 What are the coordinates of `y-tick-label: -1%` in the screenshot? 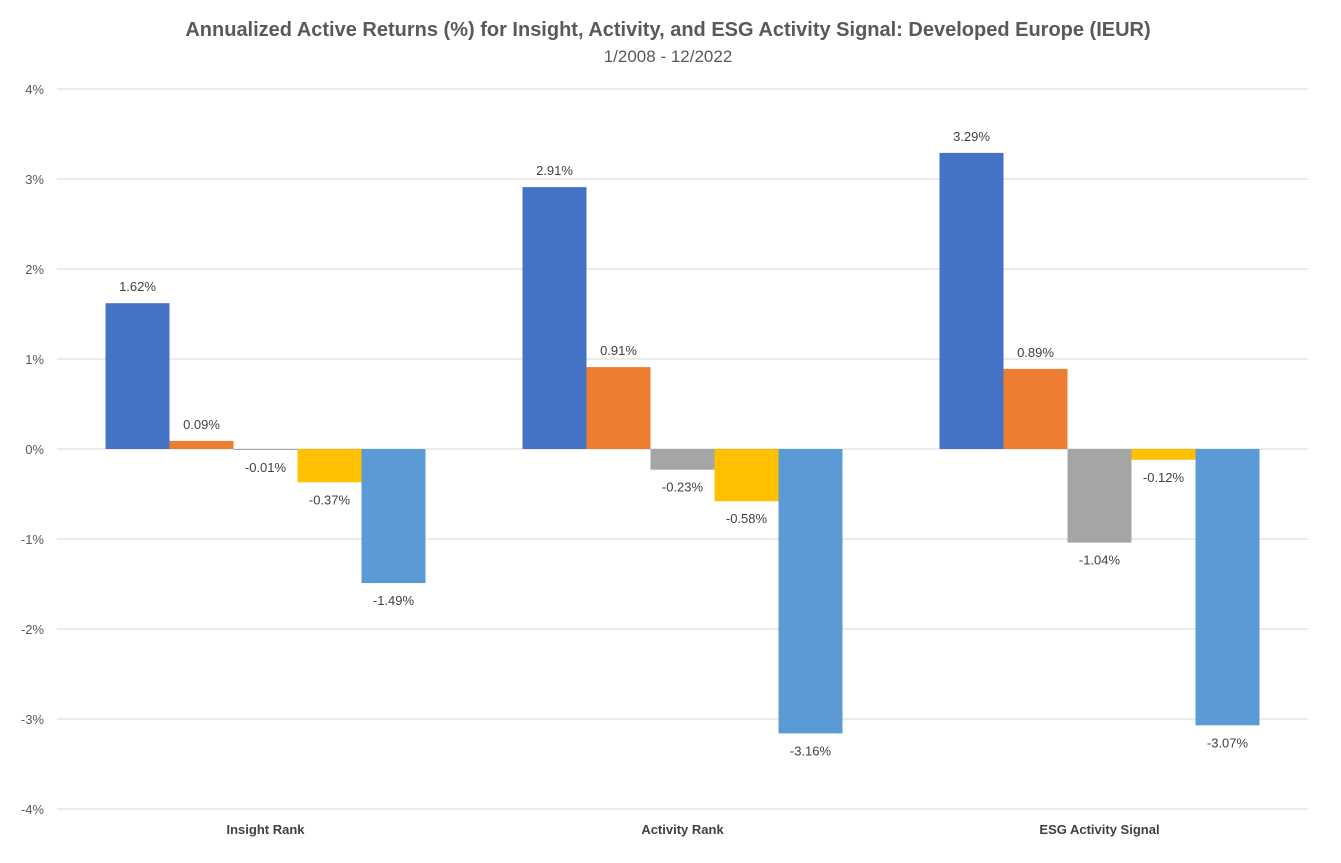 It's located at (33, 539).